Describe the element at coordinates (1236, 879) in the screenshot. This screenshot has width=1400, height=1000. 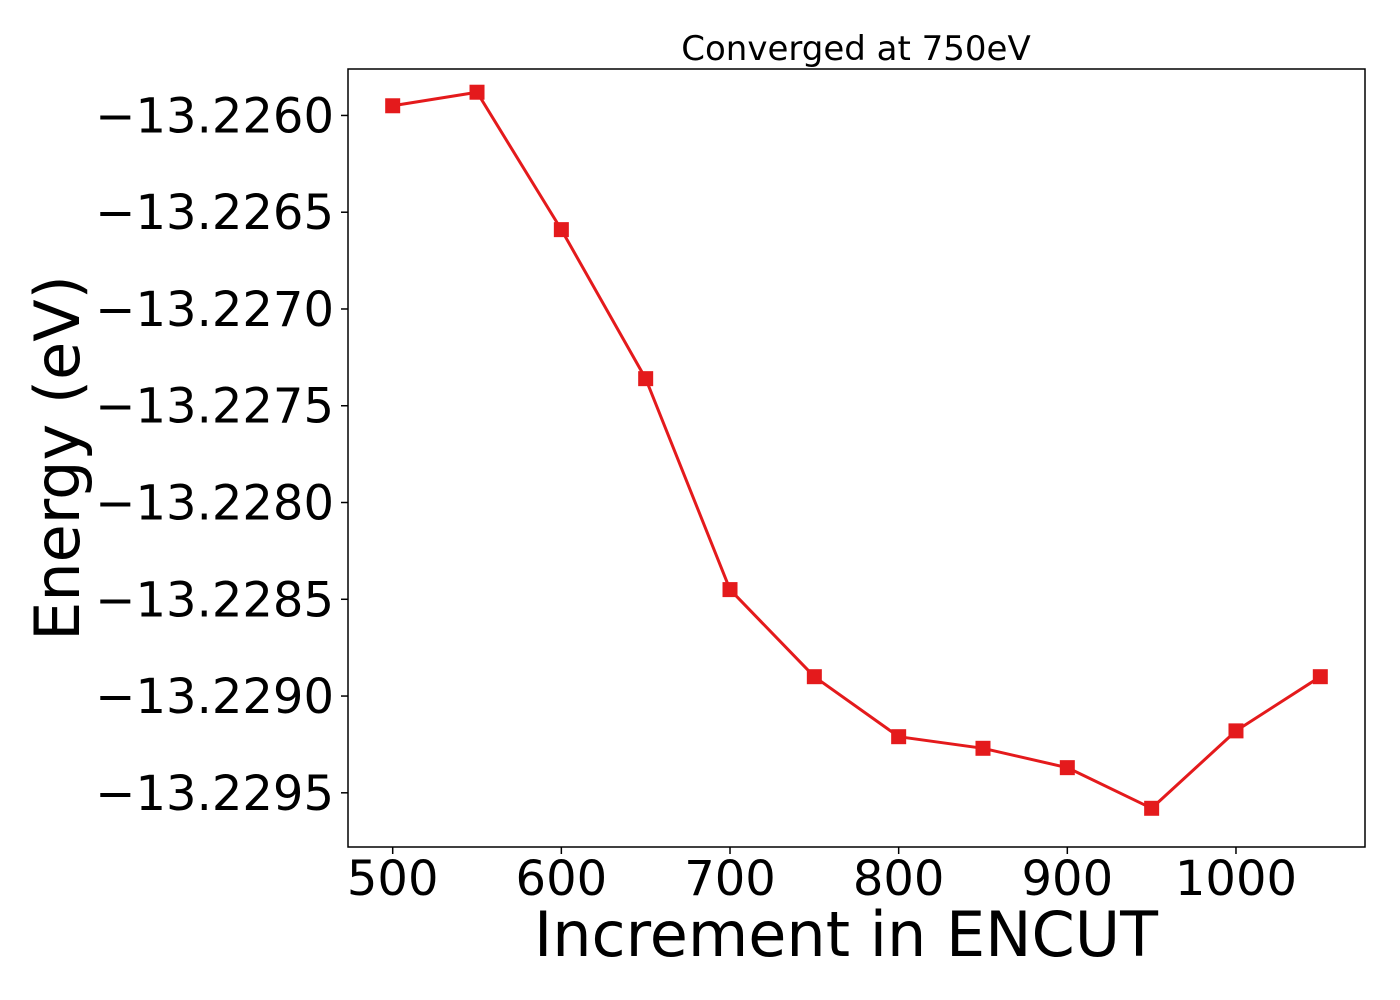
I see `x-tick-label: 1000` at that location.